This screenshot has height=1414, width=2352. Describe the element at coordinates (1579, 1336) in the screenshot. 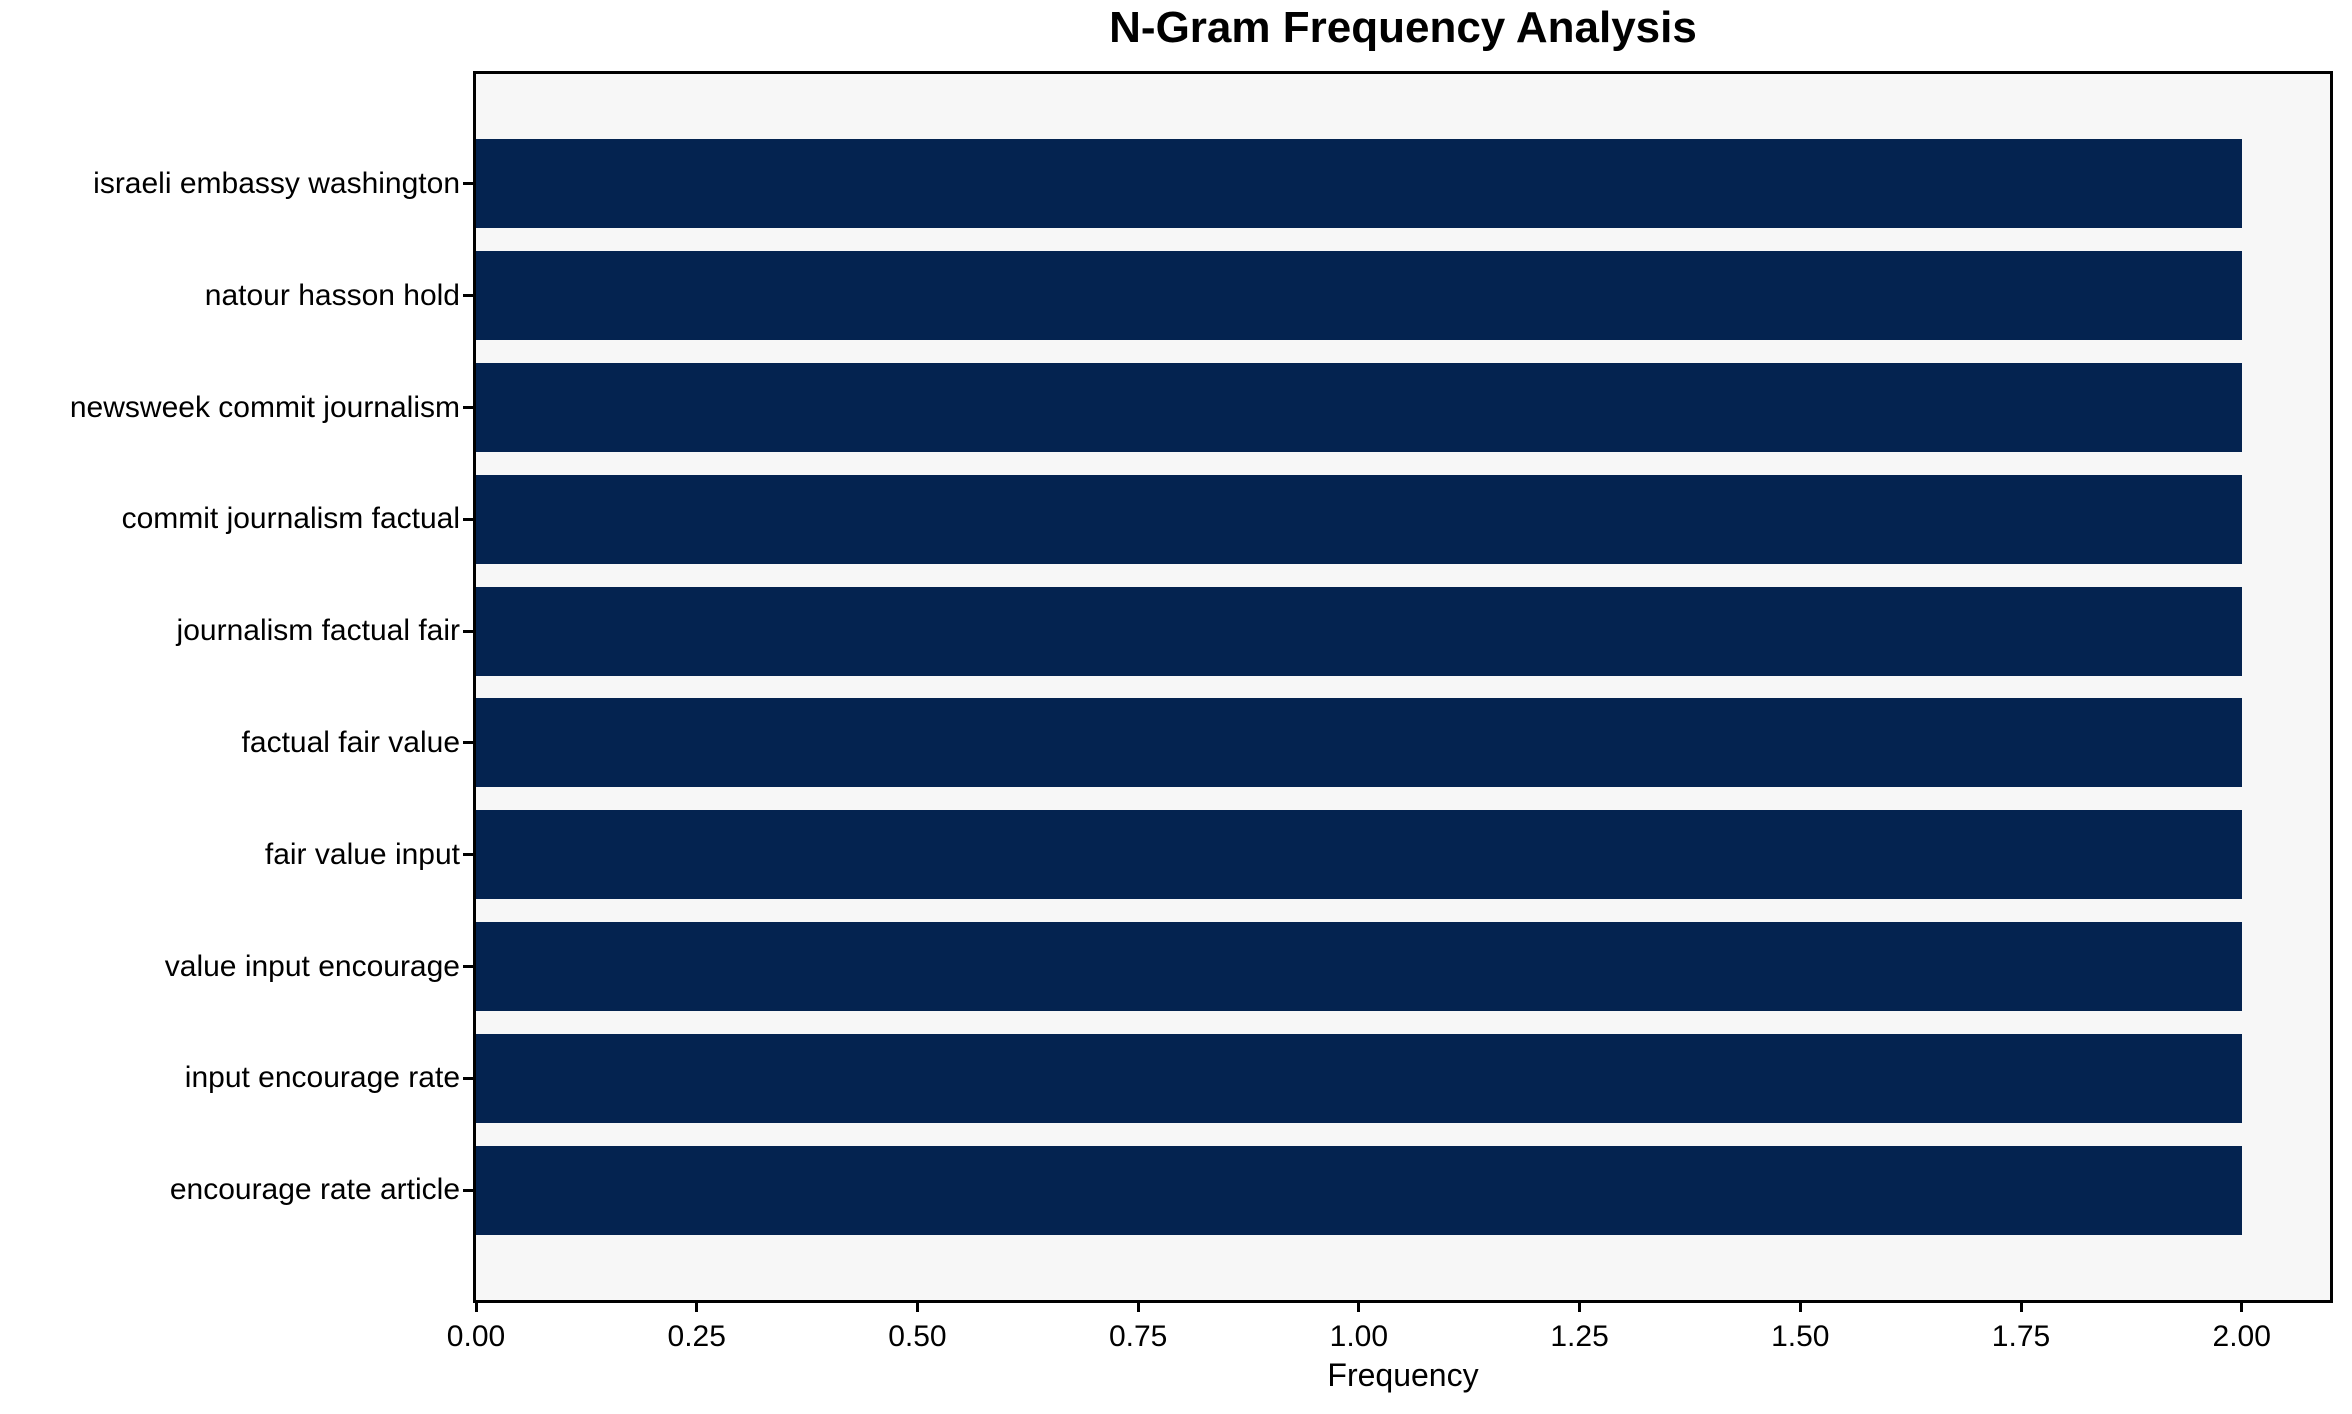

I see `x-tick-label: 1.25` at that location.